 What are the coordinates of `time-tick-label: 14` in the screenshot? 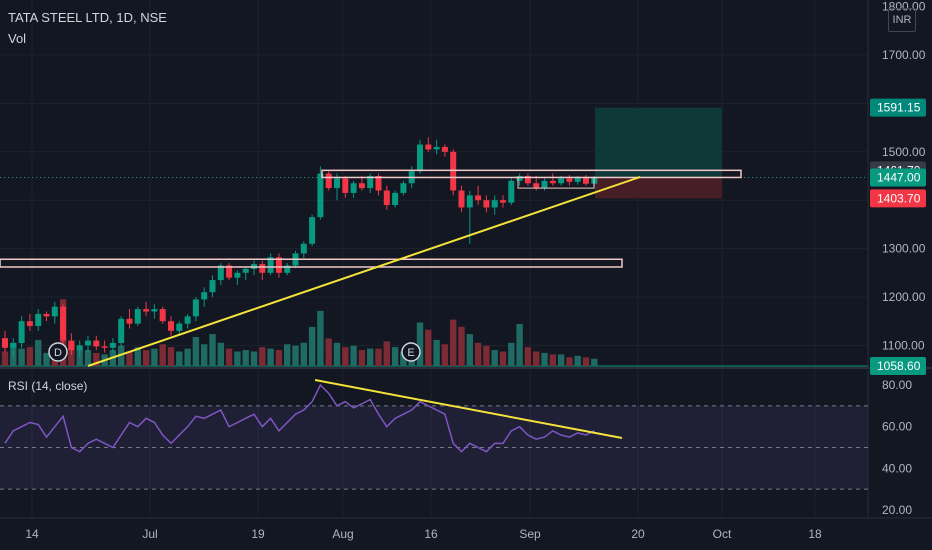 It's located at (32, 534).